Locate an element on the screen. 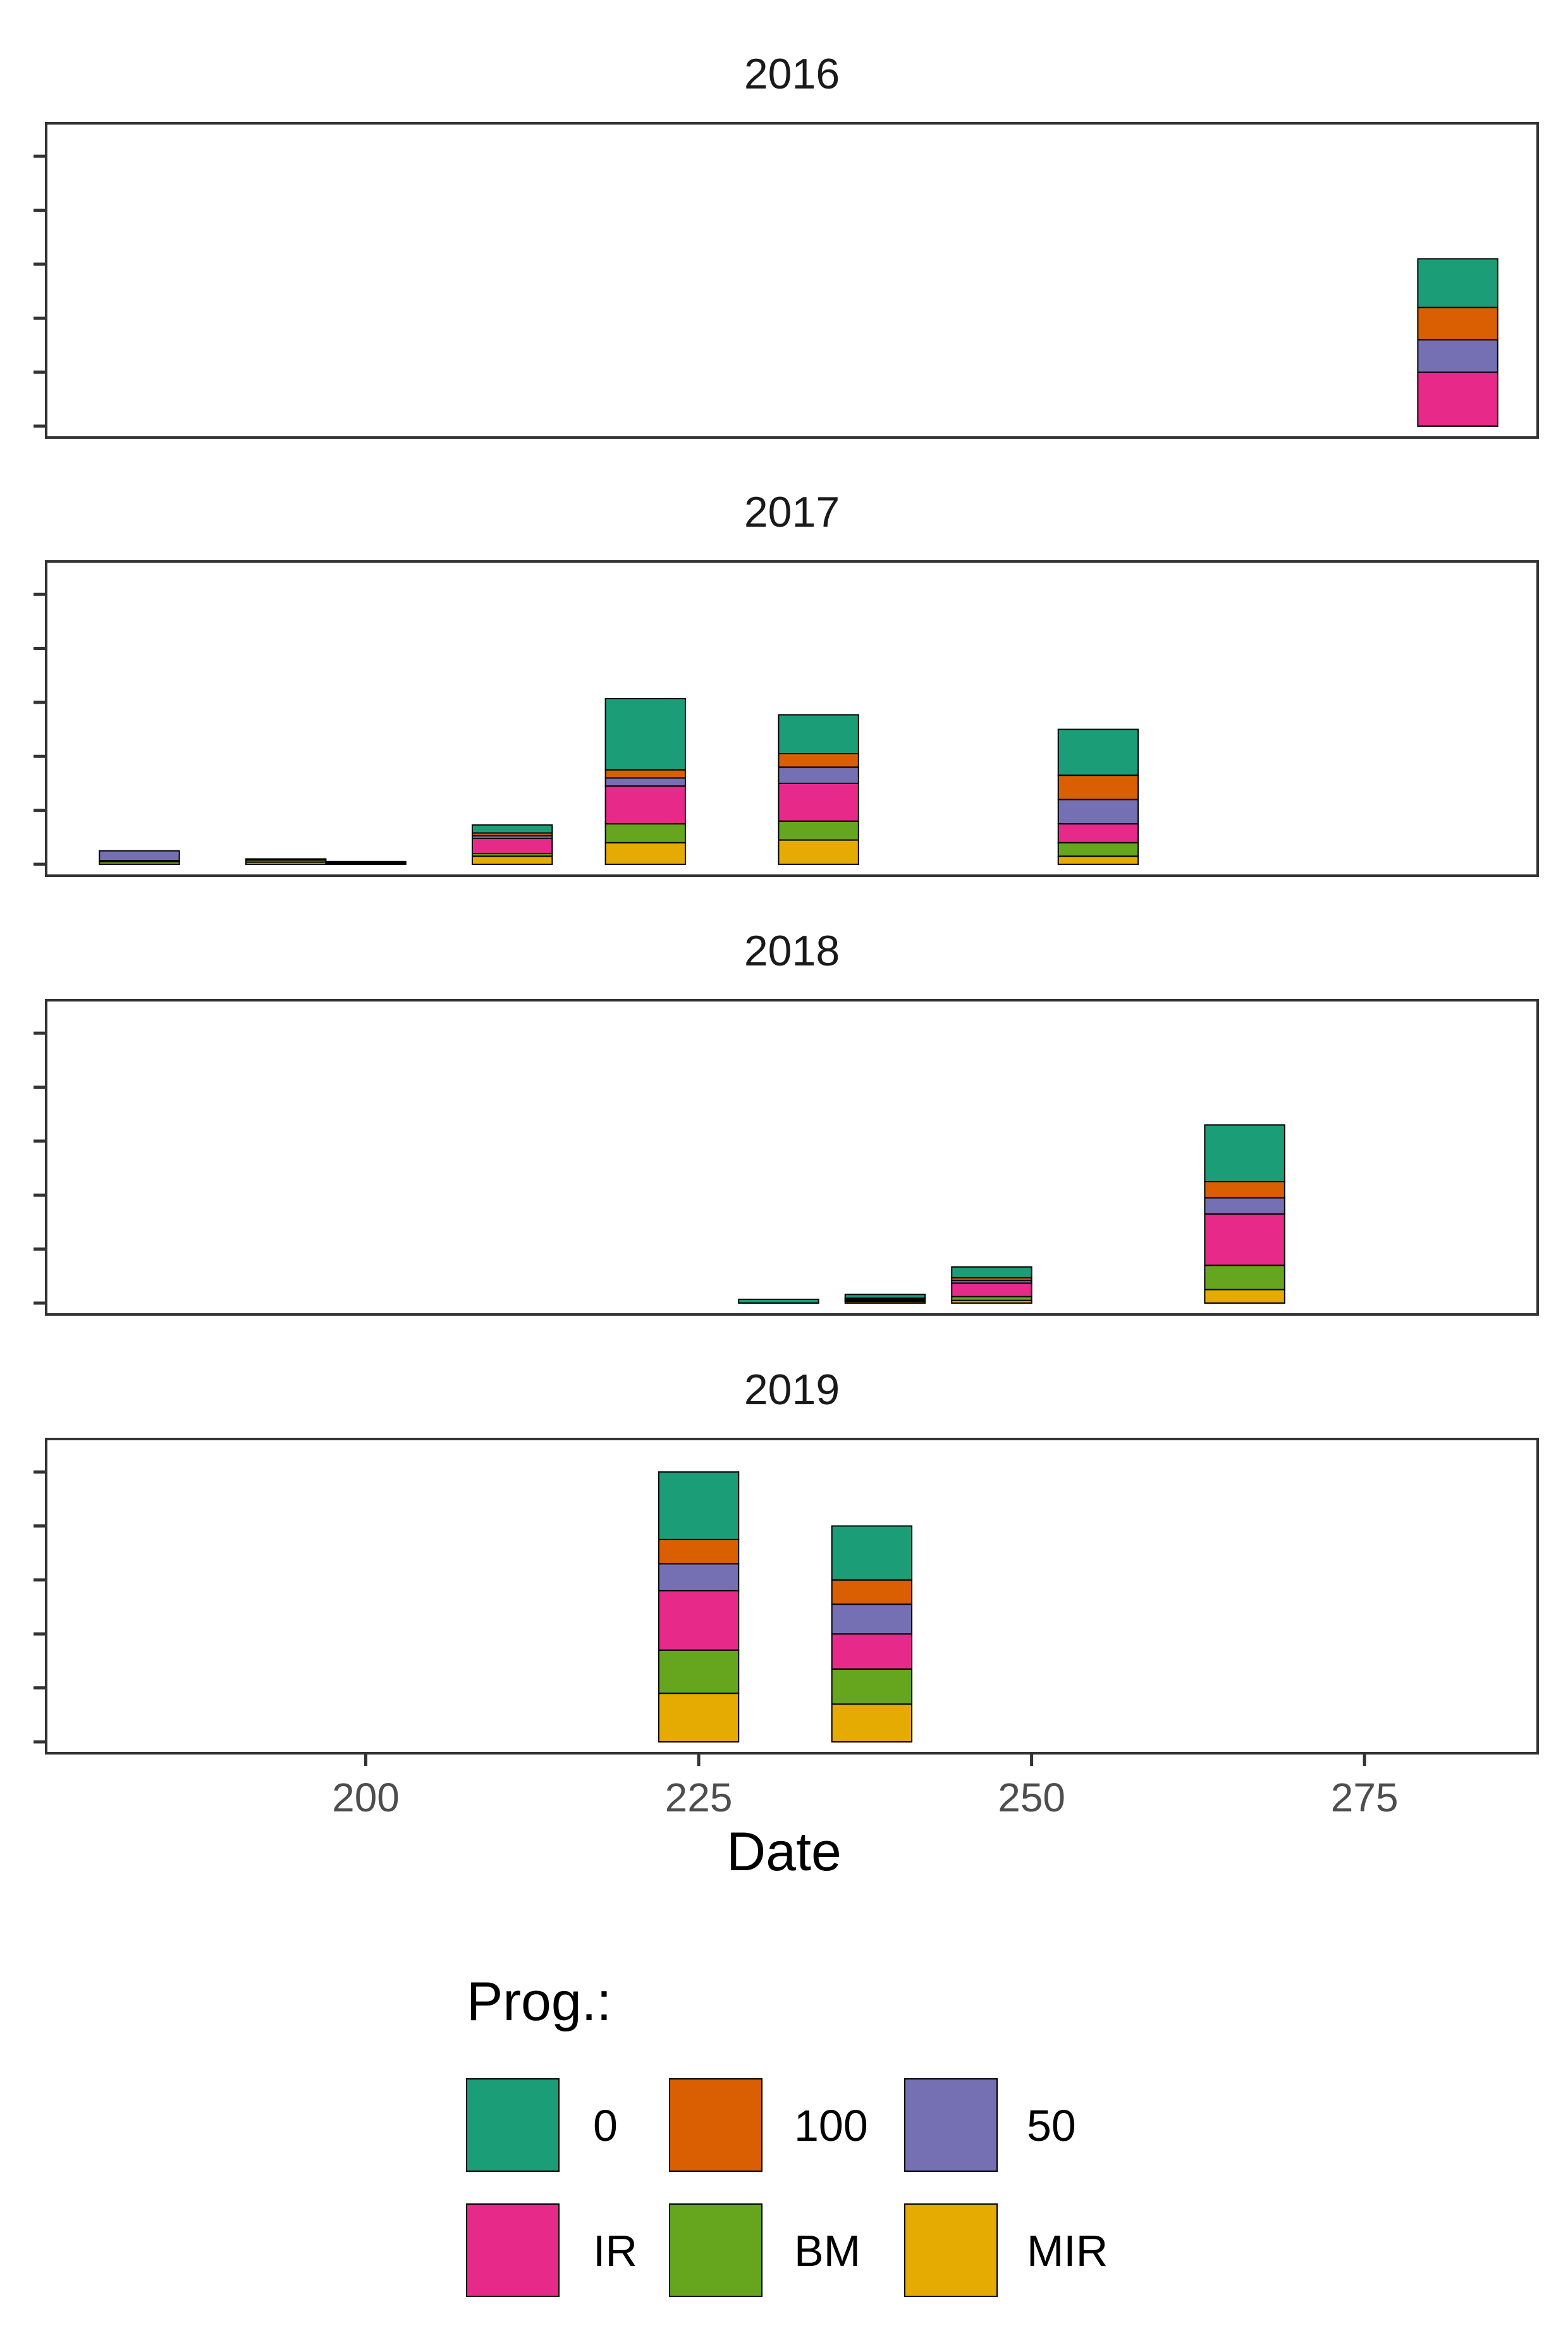  facet-title: 2019 is located at coordinates (792, 1390).